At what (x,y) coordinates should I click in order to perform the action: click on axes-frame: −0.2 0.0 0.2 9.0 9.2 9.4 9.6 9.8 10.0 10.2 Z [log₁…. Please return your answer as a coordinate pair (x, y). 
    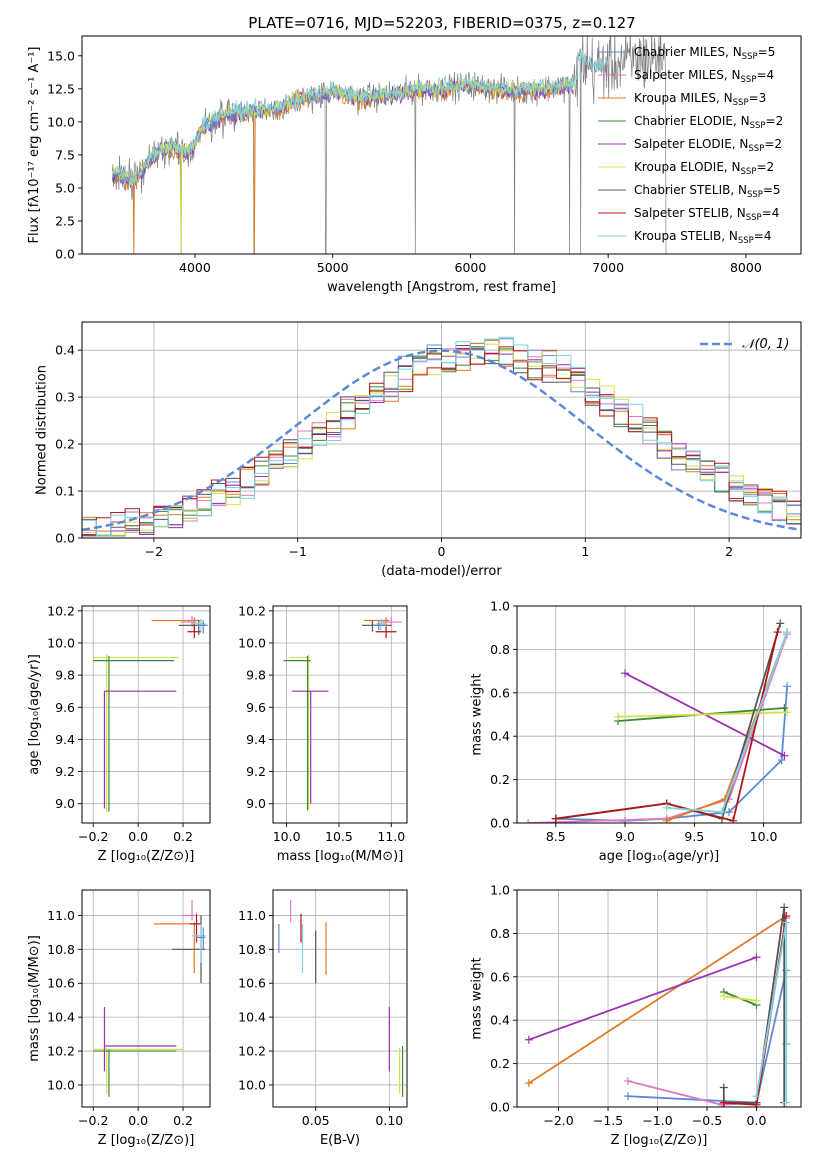
    Looking at the image, I should click on (119, 733).